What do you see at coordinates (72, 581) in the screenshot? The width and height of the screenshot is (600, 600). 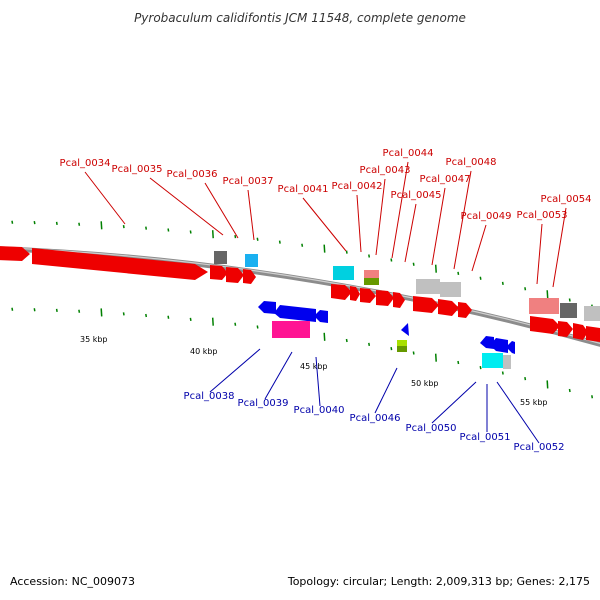 I see `accession-text: Accession: NC_009073` at bounding box center [72, 581].